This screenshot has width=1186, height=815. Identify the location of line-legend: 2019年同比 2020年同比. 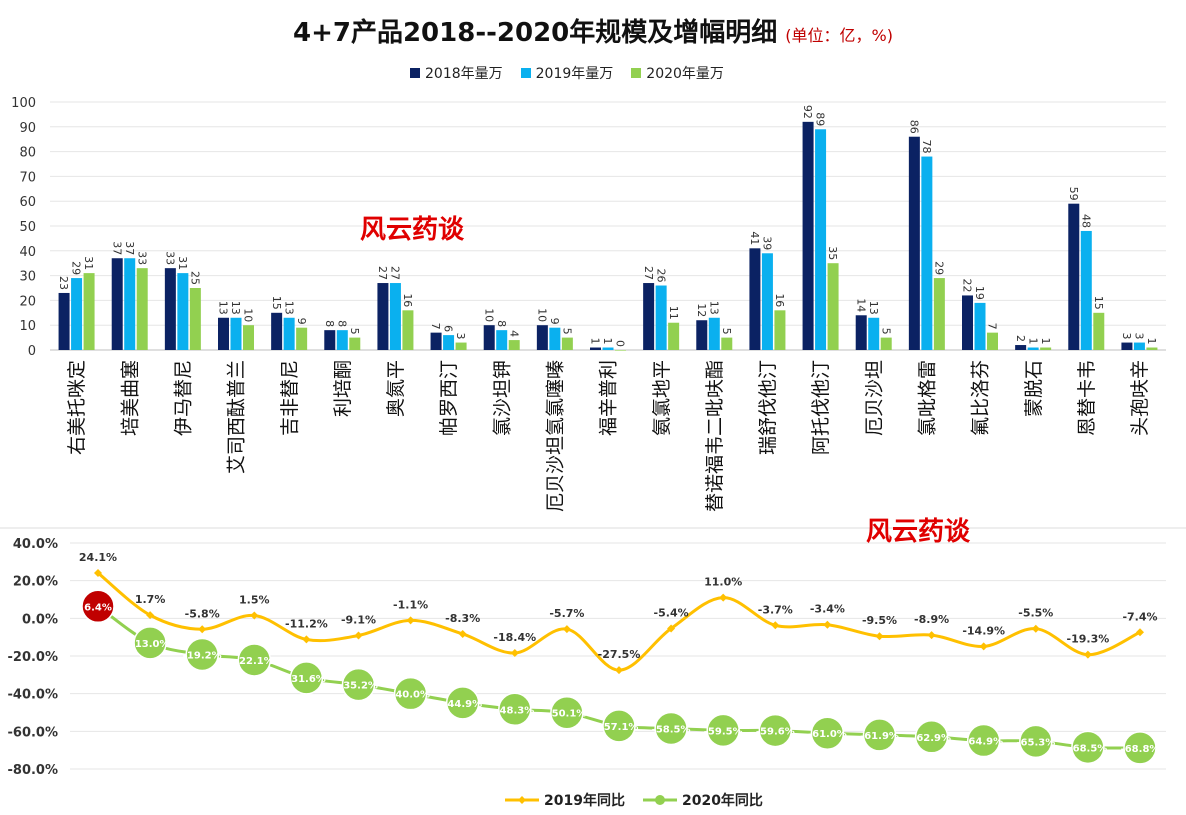
(634, 800).